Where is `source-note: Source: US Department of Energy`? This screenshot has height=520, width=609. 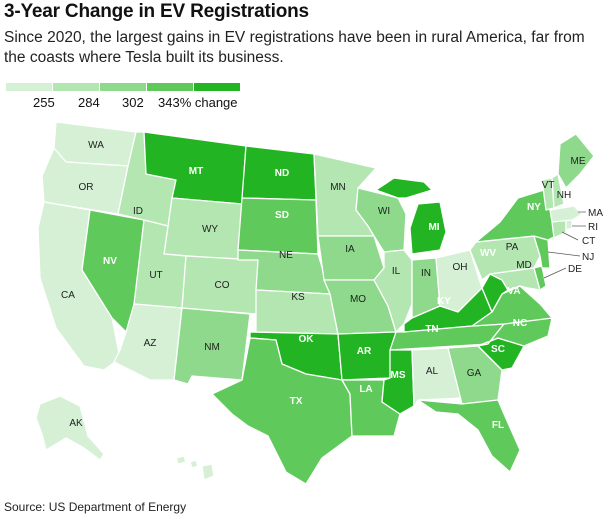 source-note: Source: US Department of Energy is located at coordinates (95, 507).